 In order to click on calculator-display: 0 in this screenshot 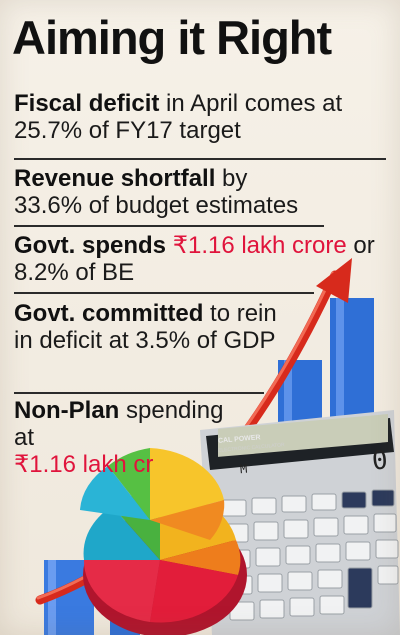, I will do `click(379, 461)`.